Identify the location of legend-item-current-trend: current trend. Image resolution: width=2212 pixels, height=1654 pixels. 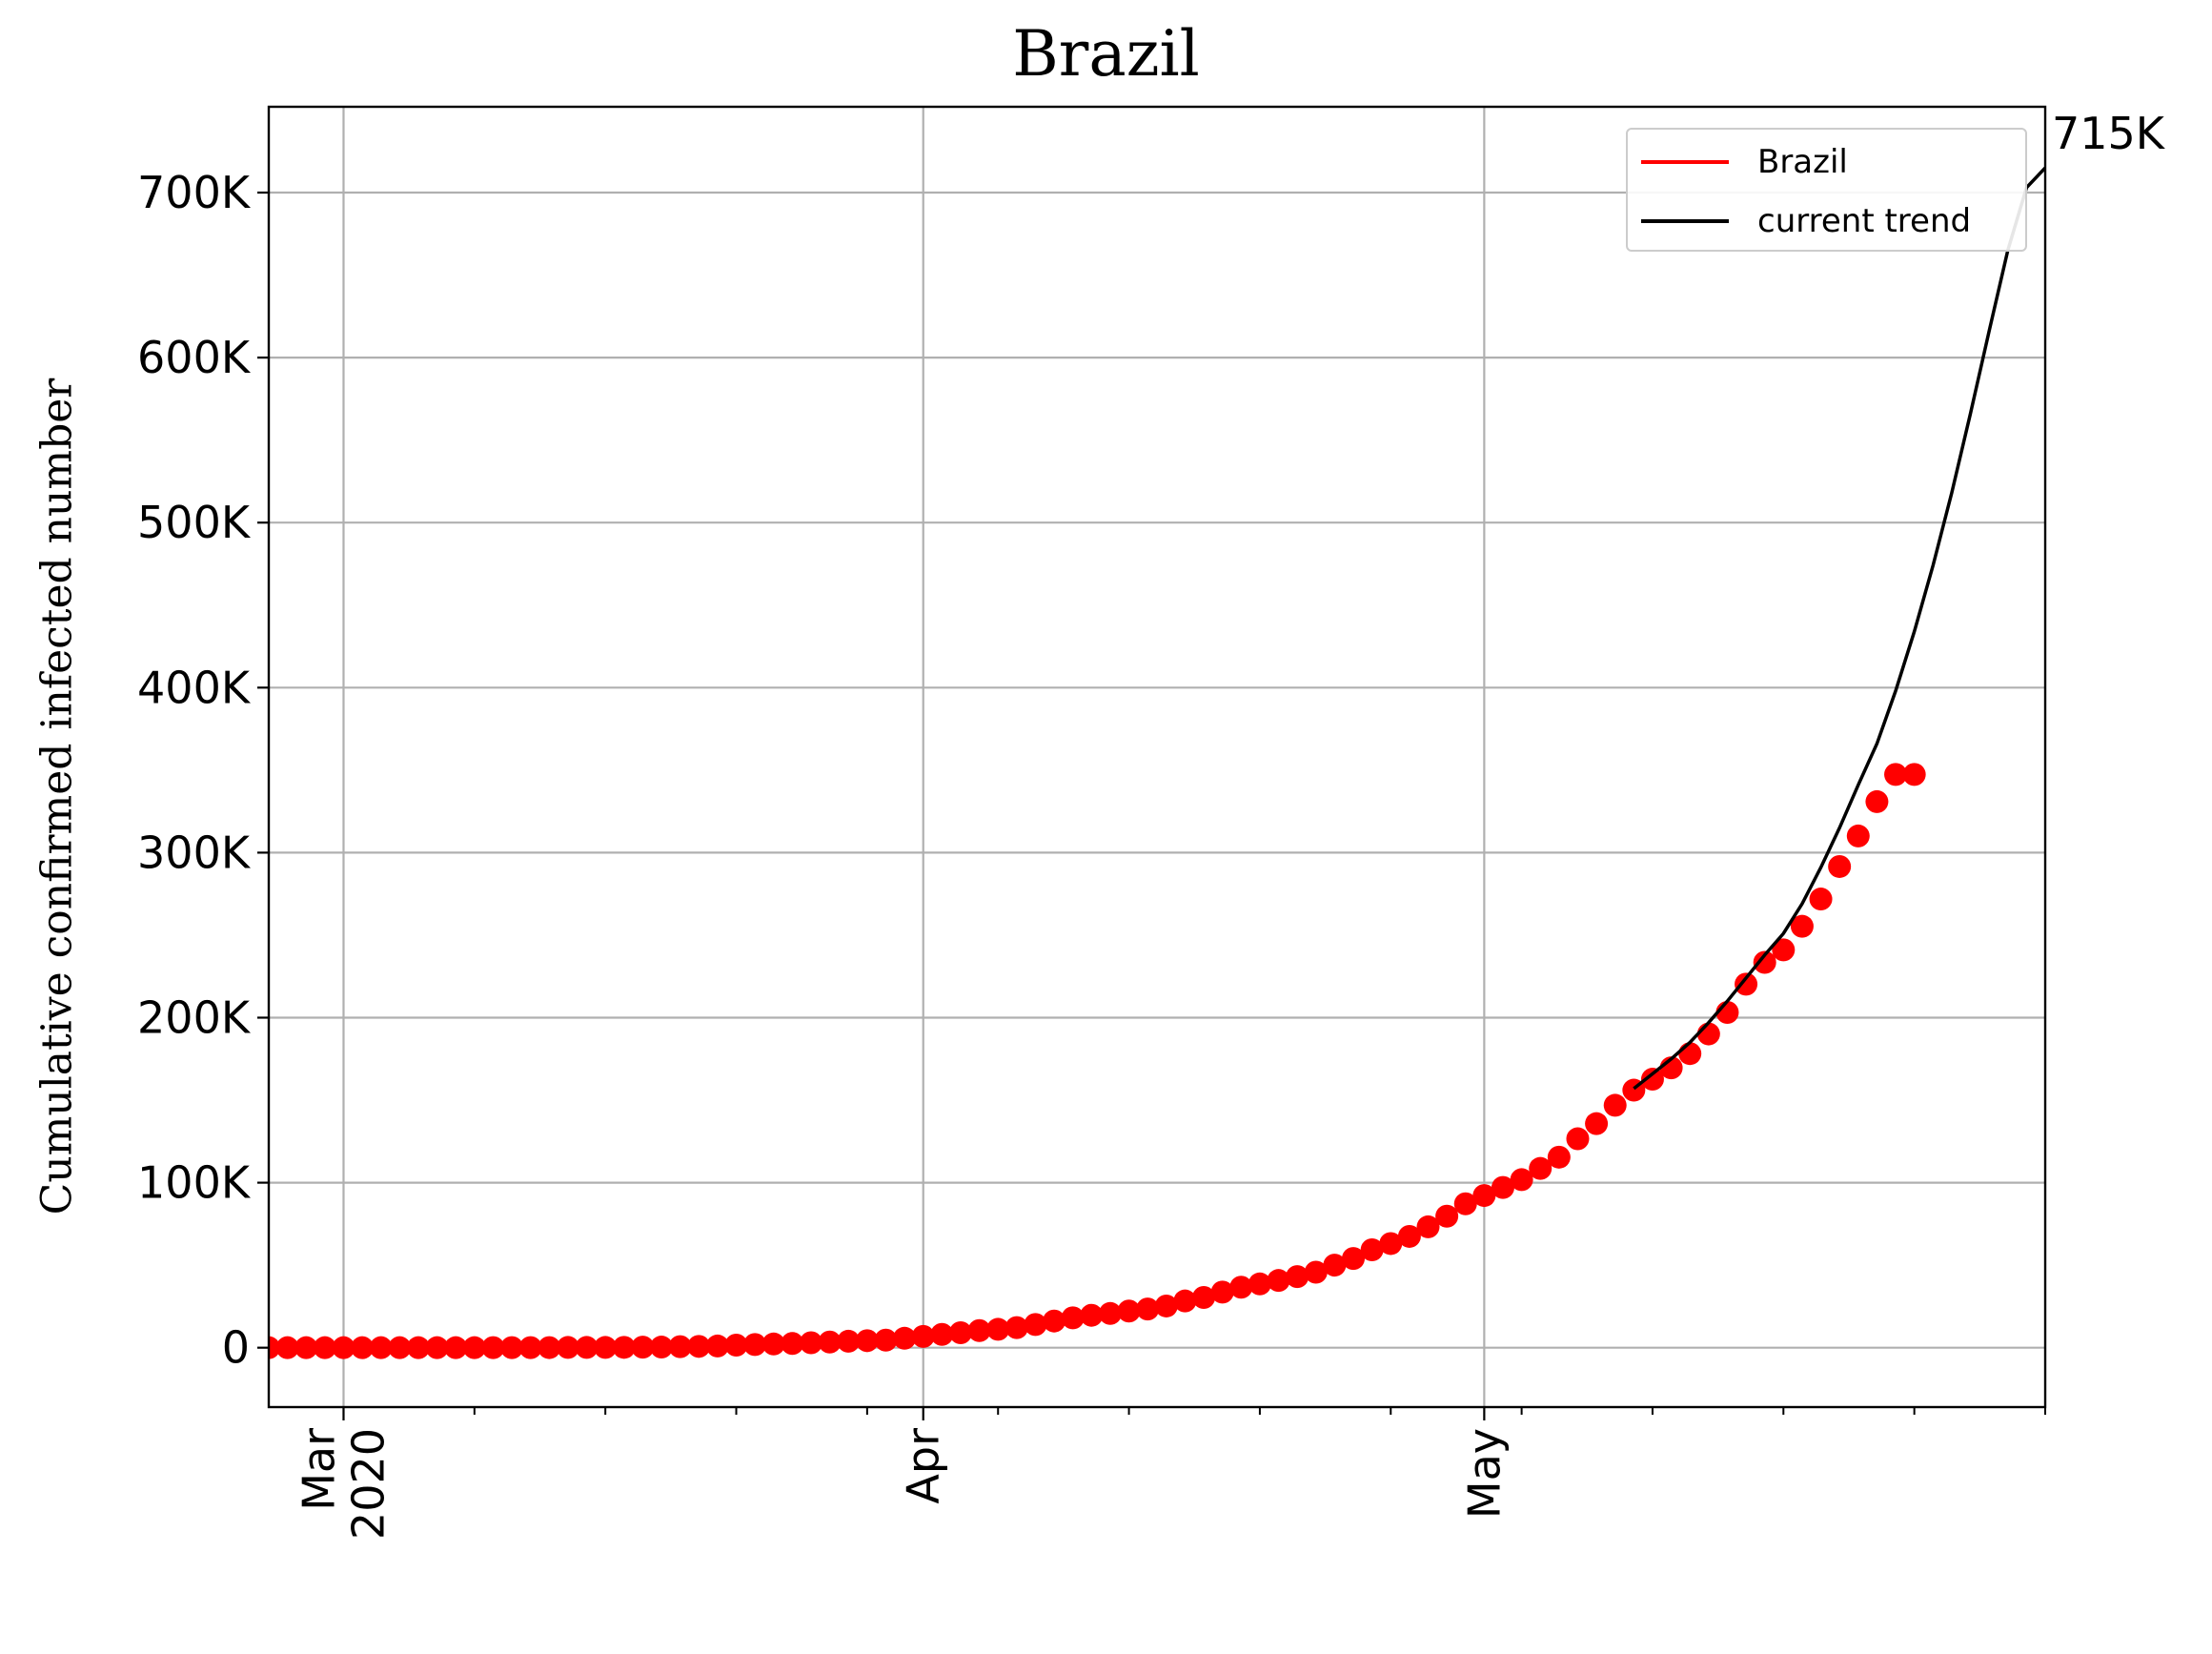
(1806, 221).